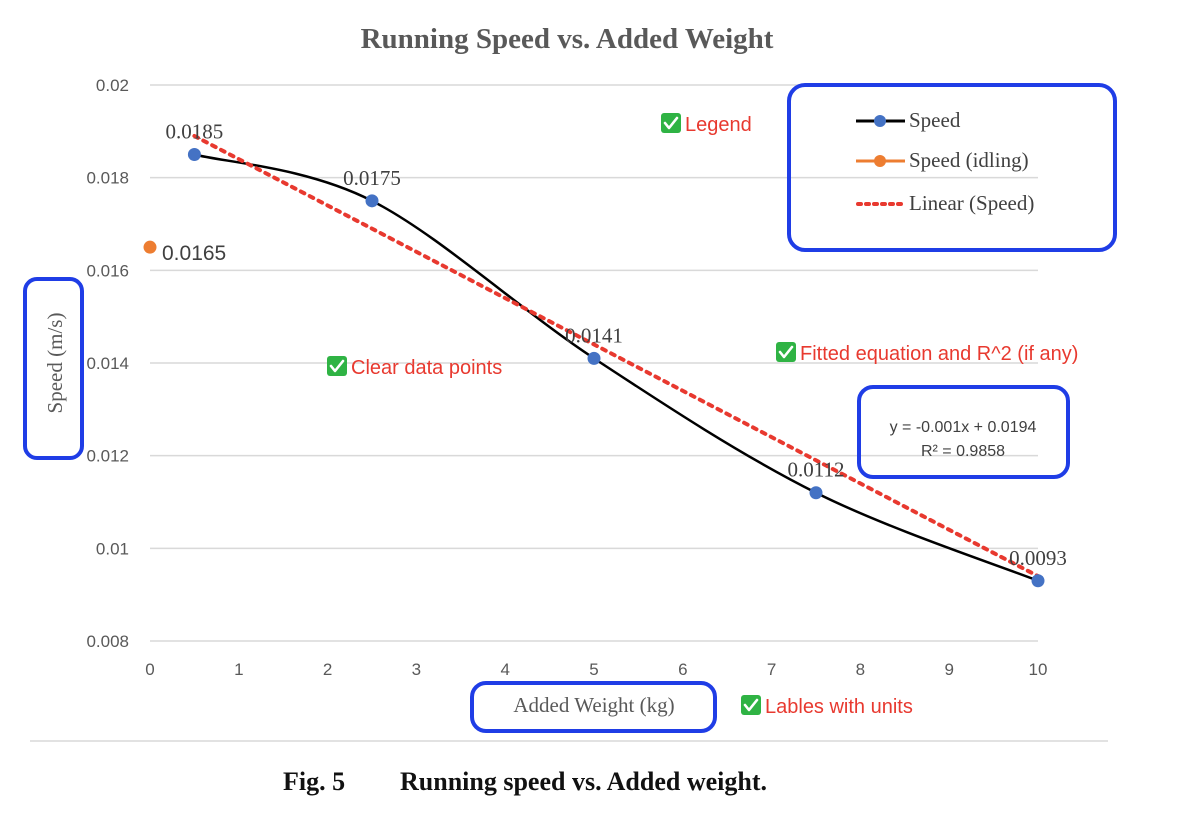  I want to click on chart-title: Running Speed vs. Added Weight, so click(567, 39).